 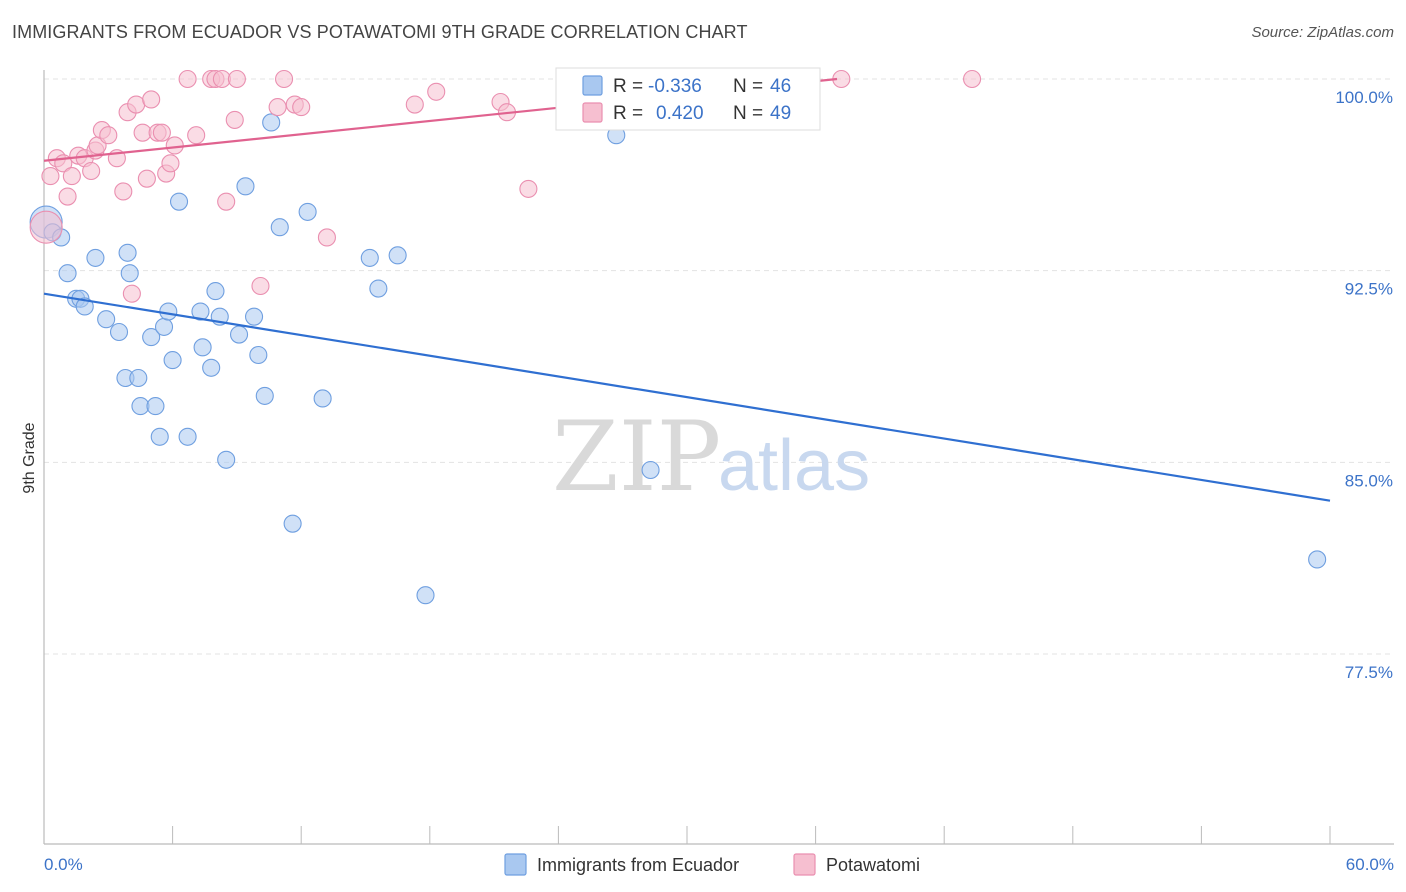 I want to click on x-tick-label-min: 0.0%, so click(x=63, y=864).